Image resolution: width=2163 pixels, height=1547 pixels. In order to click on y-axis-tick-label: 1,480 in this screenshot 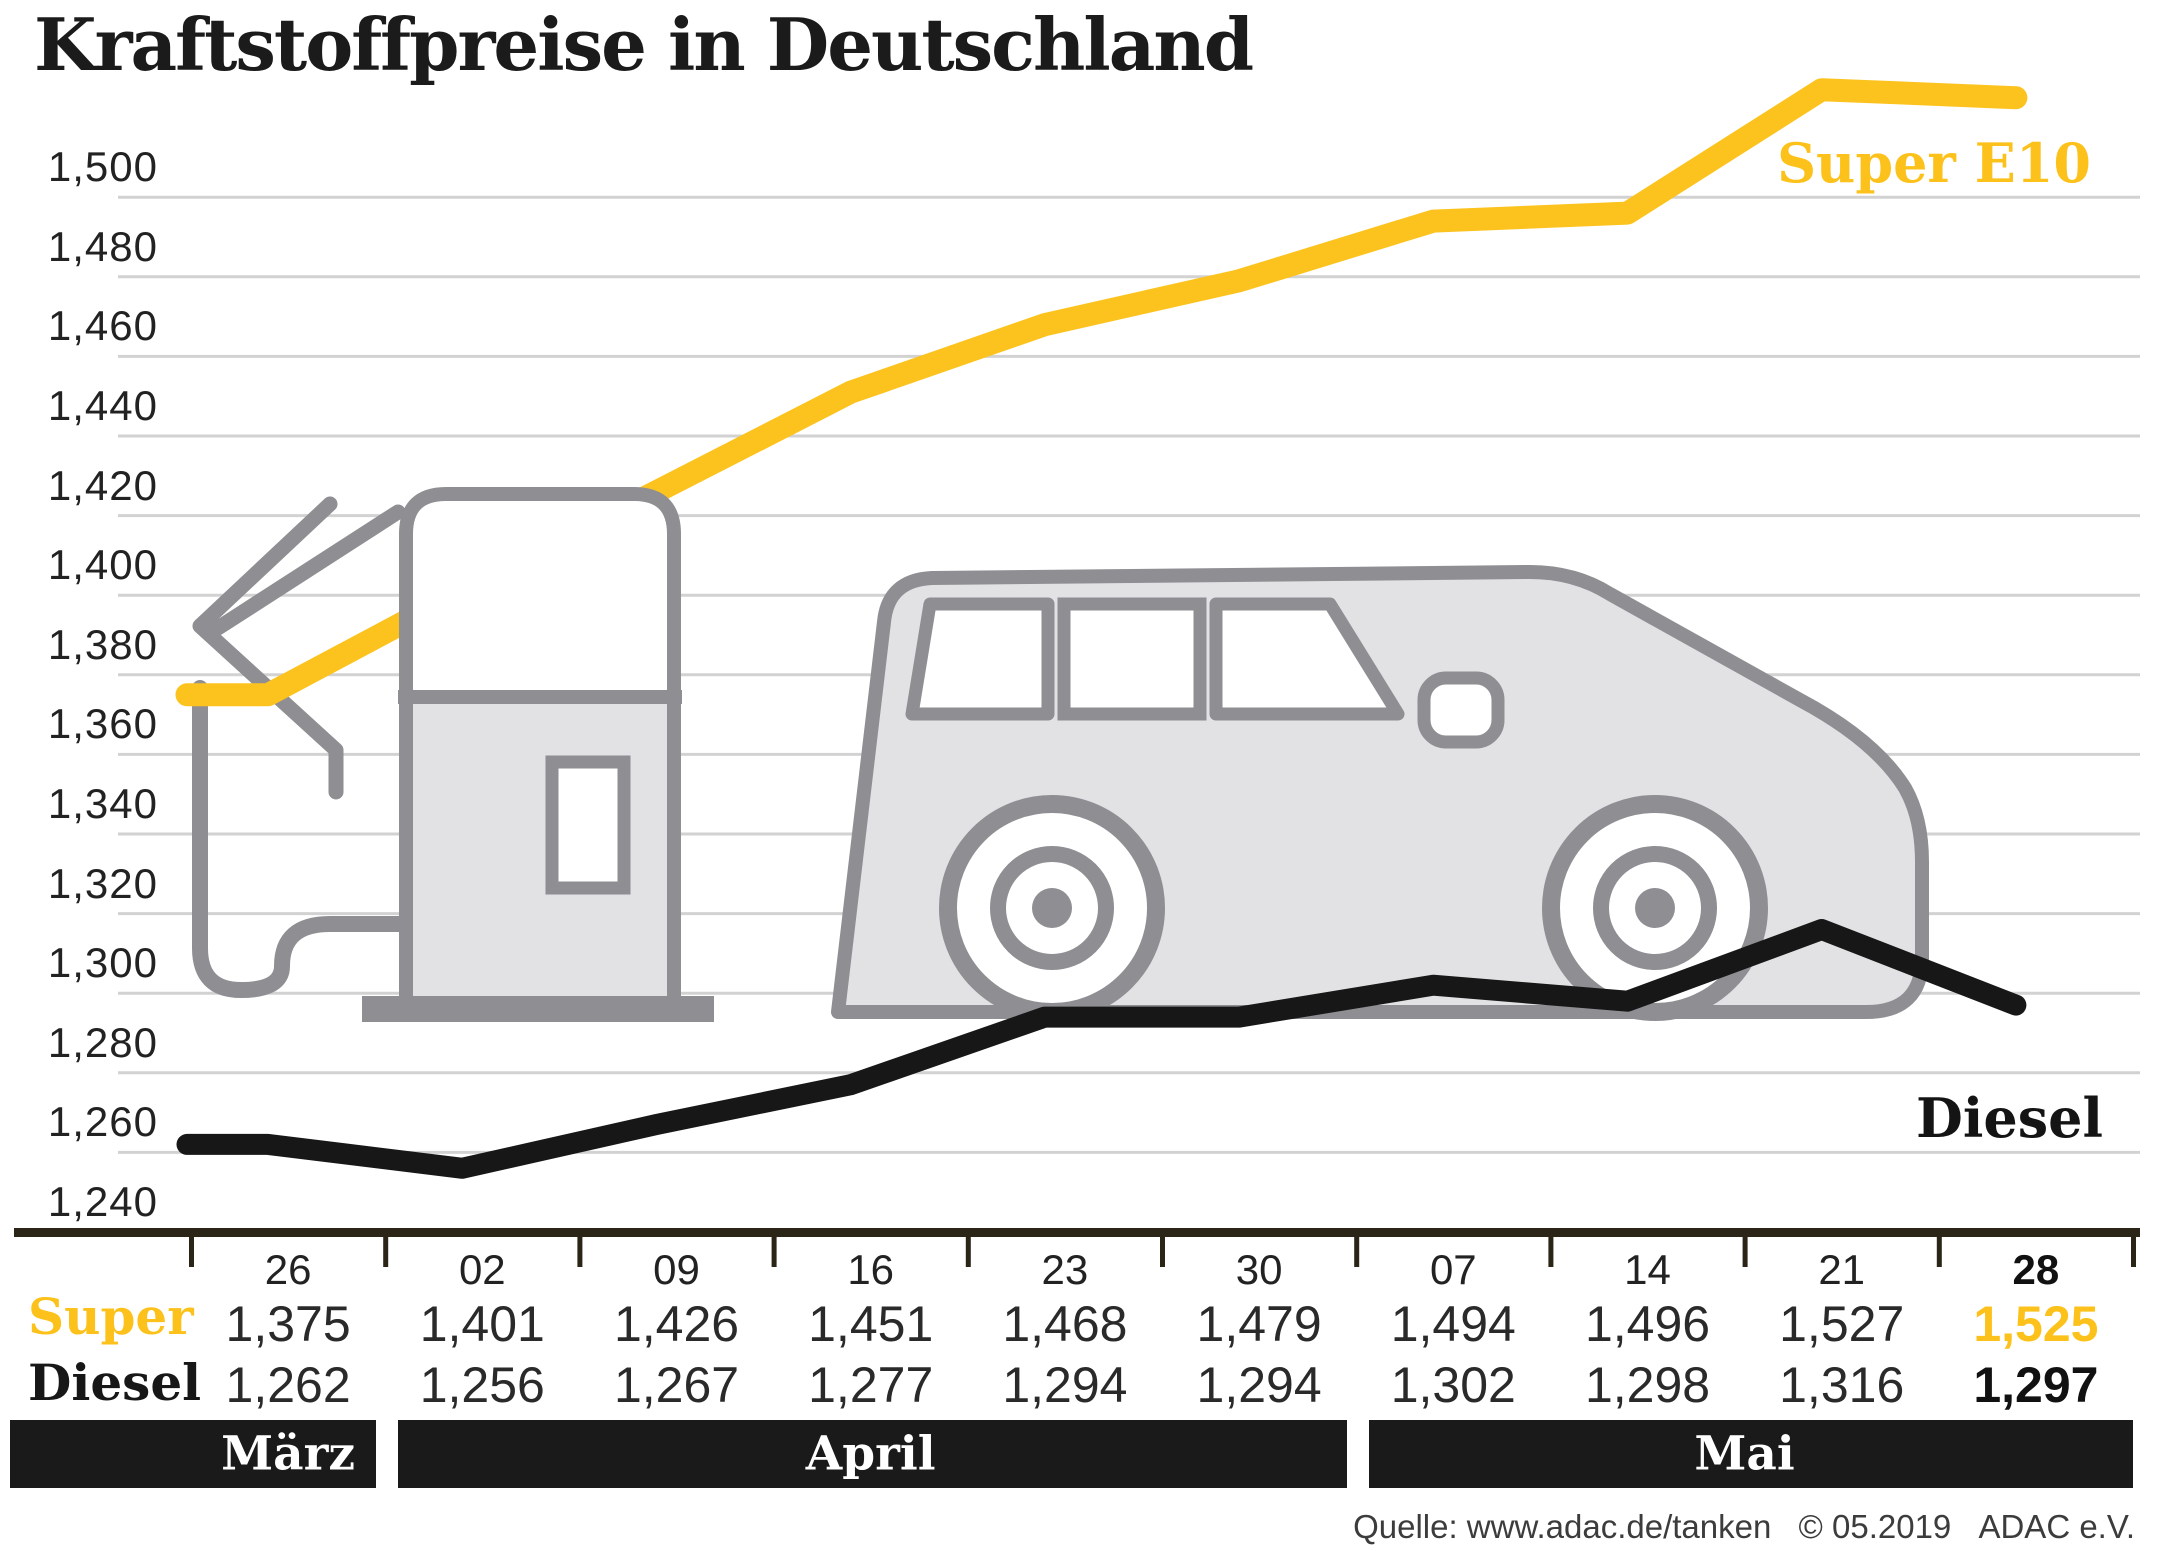, I will do `click(102, 246)`.